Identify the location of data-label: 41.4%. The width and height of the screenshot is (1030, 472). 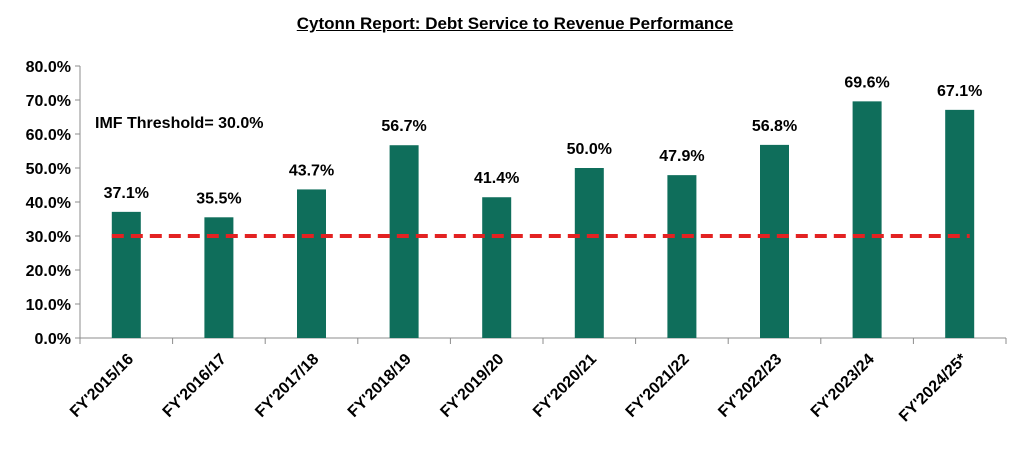
(496, 178).